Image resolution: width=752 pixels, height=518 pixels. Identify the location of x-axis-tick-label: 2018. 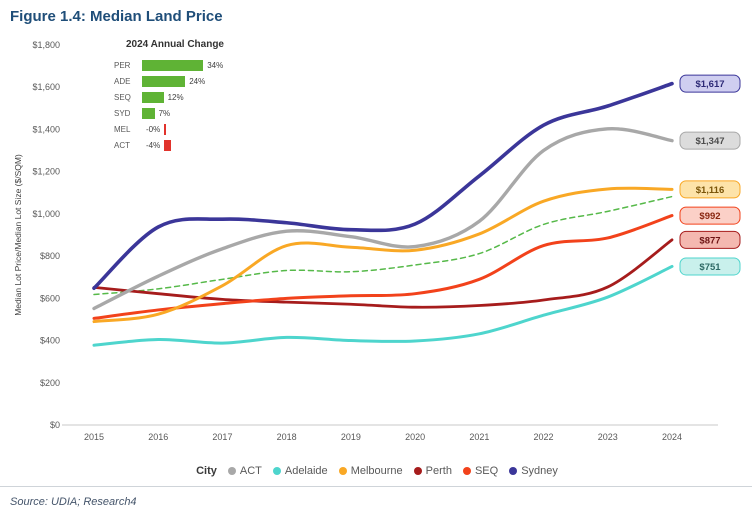
(287, 437).